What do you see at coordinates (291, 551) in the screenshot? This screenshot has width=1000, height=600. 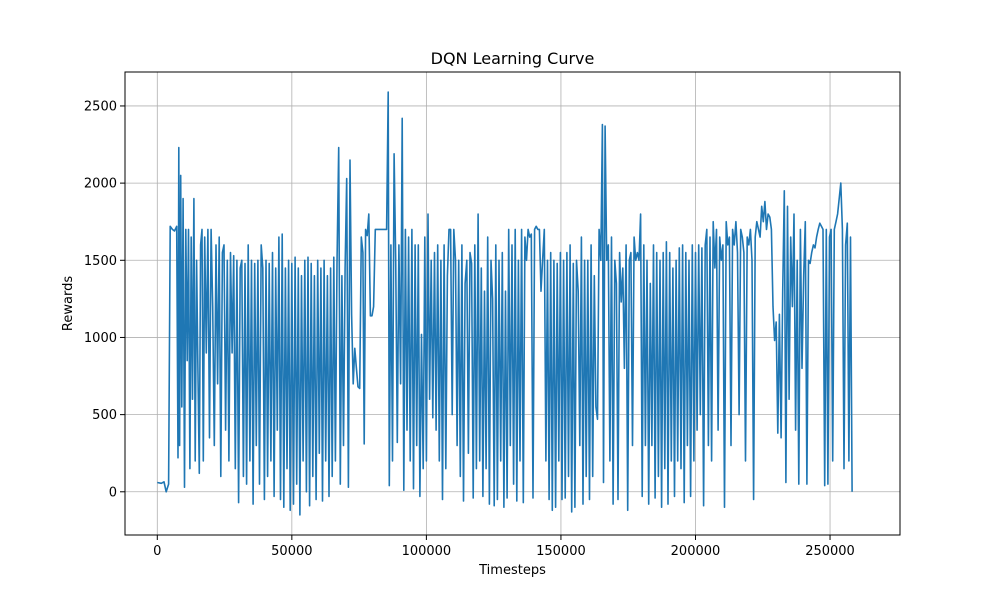 I see `x-tick-label: 50000` at bounding box center [291, 551].